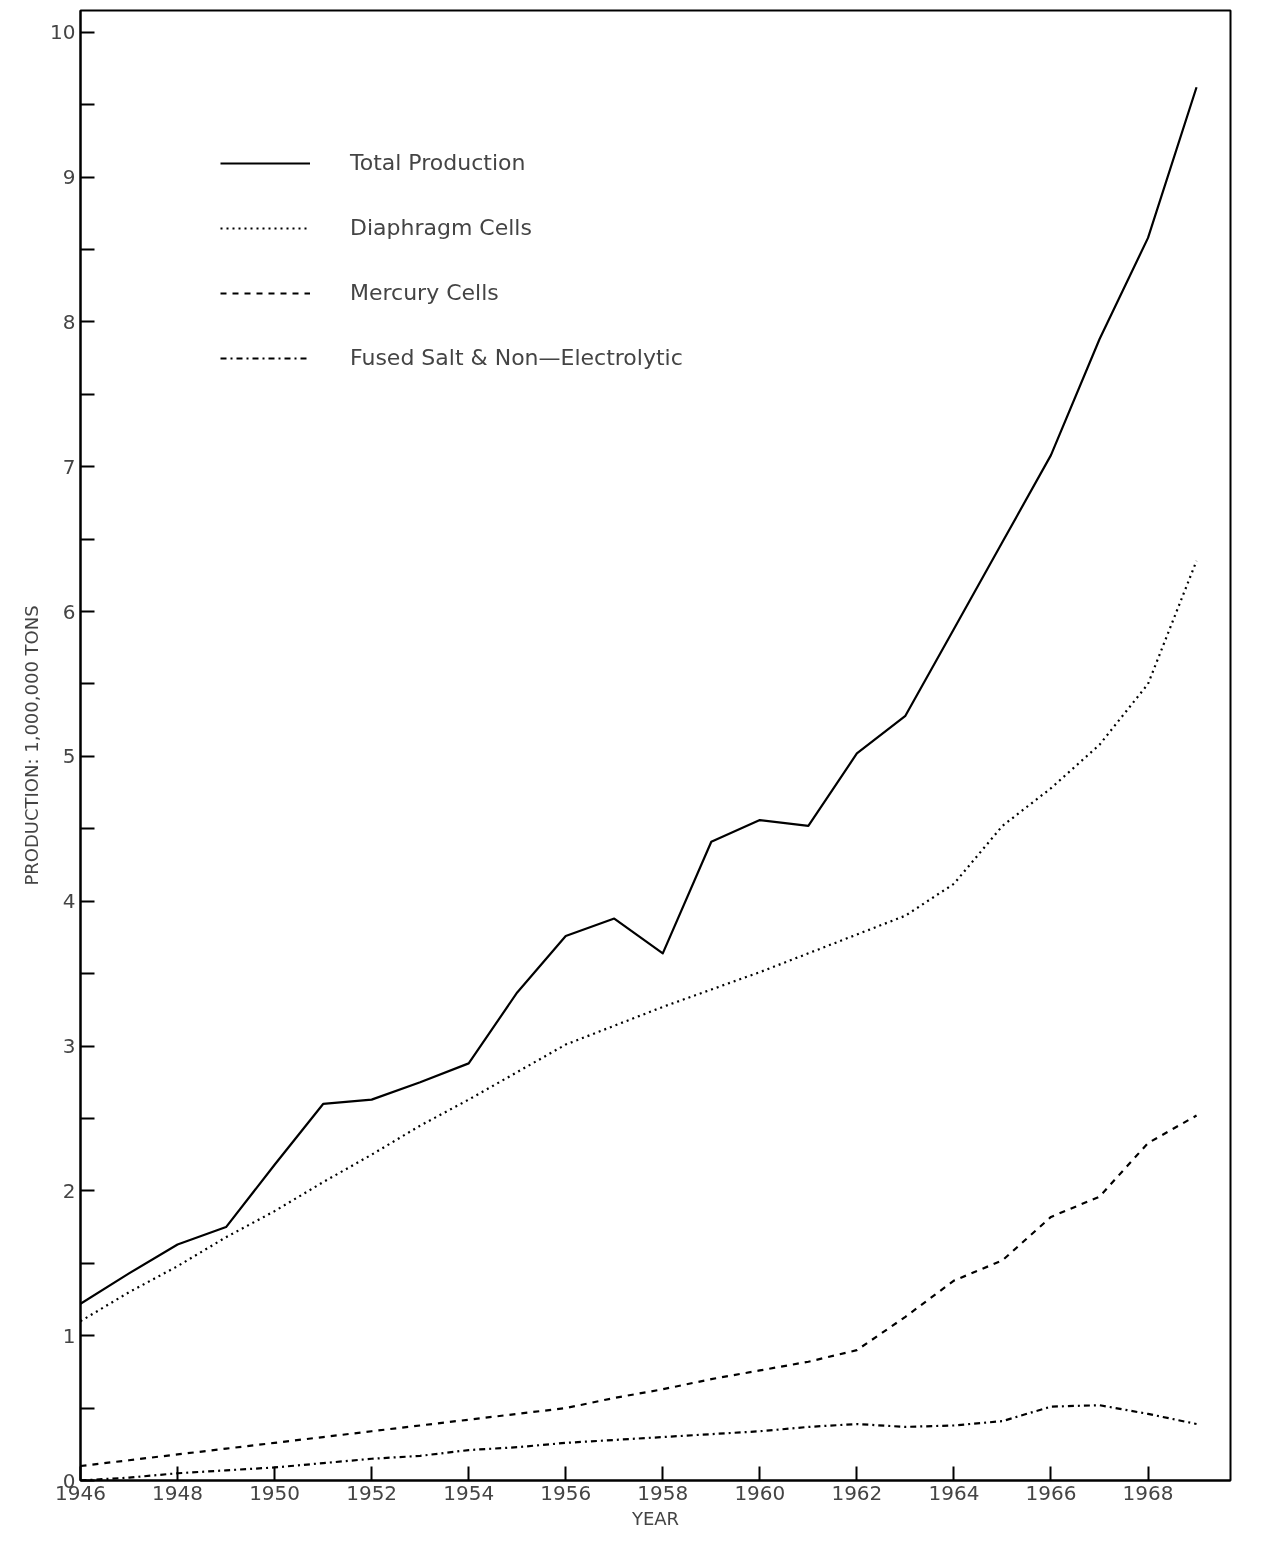 The width and height of the screenshot is (1262, 1560). What do you see at coordinates (424, 292) in the screenshot?
I see `legend-label: Mercury Cells` at bounding box center [424, 292].